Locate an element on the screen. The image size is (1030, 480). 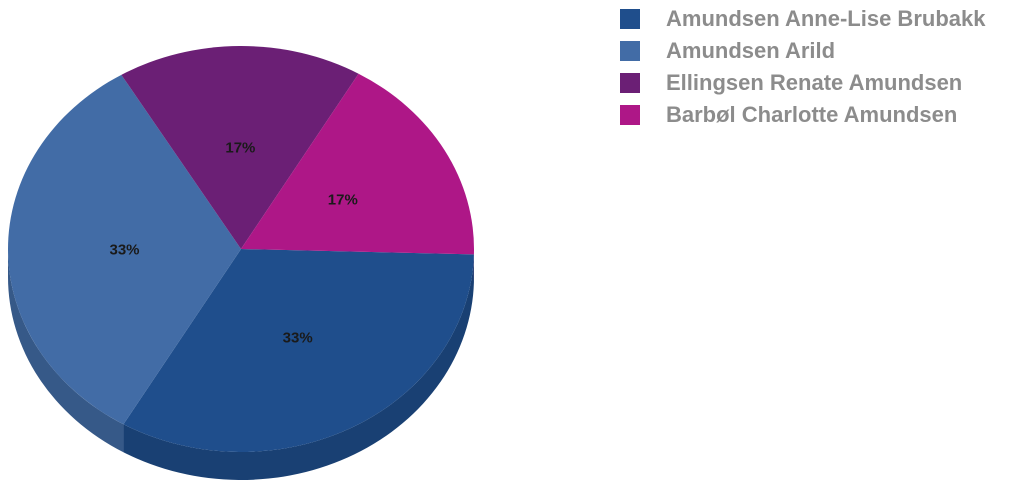
pie-slice-charlotte is located at coordinates (357, 164).